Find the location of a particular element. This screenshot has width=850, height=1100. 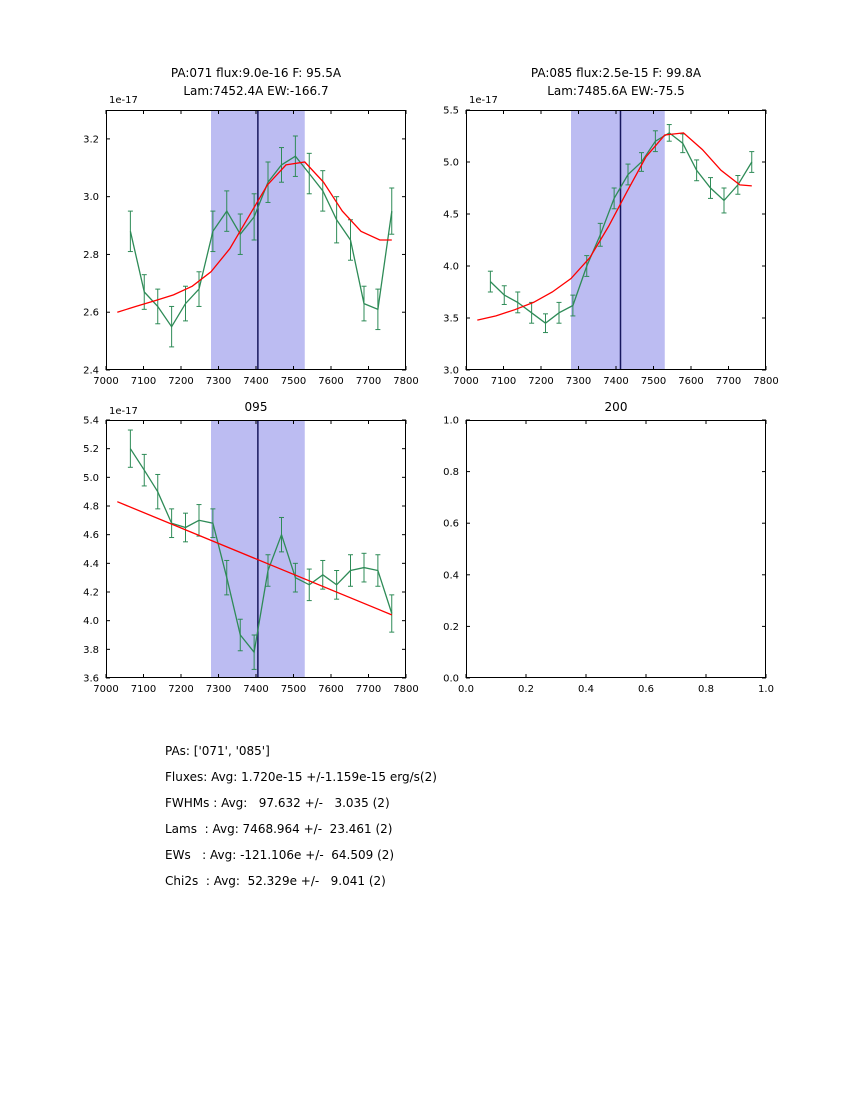

chart-canvas-200: 0.0 0.2 0.4 0.6 0.8 1.0 0.0 0.2 0.4 0.6 0.8 1.0 is located at coordinates (608, 556).